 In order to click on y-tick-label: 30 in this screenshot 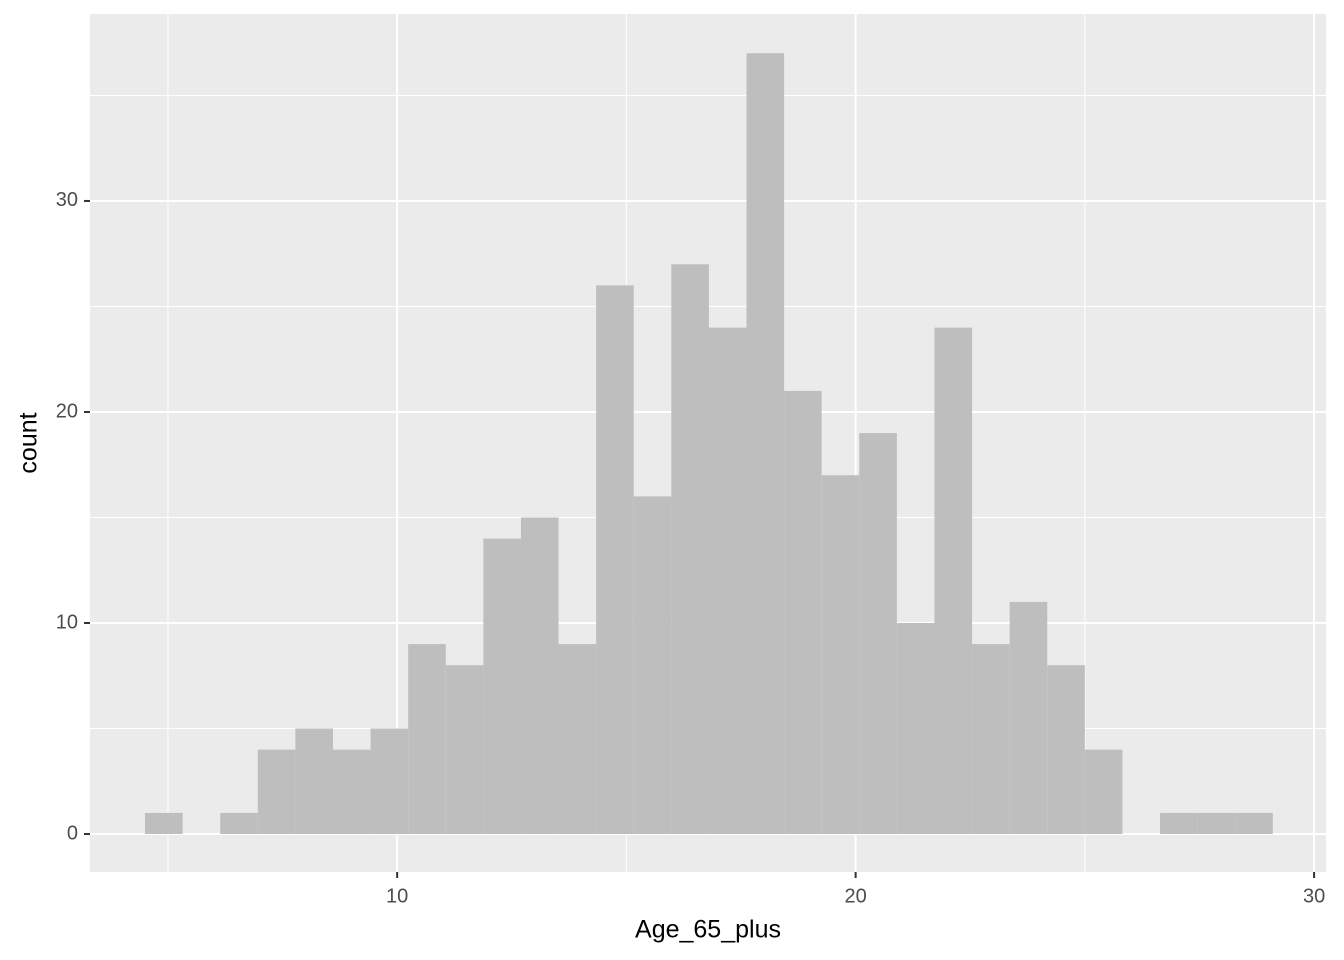, I will do `click(67, 200)`.